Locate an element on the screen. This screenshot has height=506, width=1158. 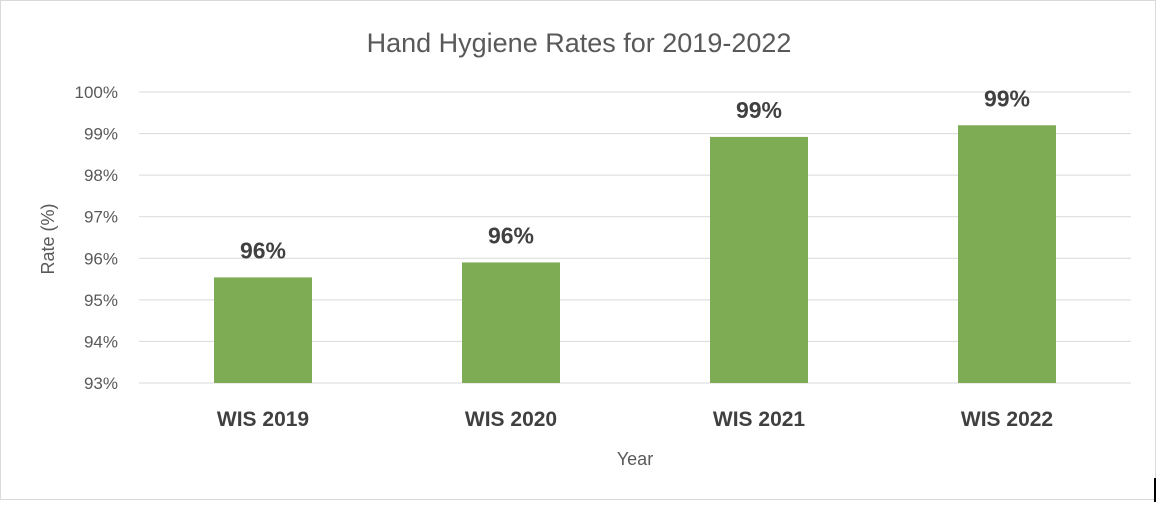
x-axis-label: Year is located at coordinates (635, 459).